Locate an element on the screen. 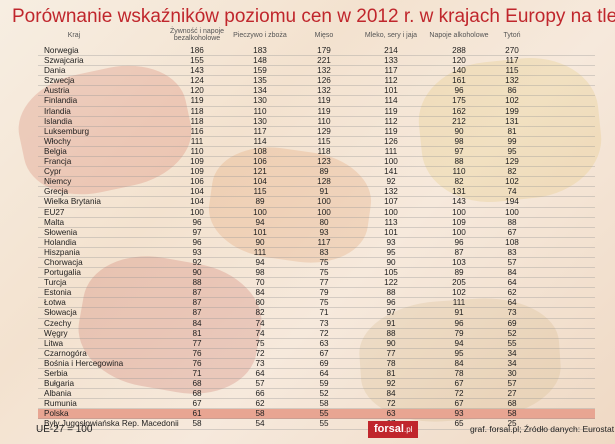 The image size is (615, 444). column-header: Tytoń is located at coordinates (512, 35).